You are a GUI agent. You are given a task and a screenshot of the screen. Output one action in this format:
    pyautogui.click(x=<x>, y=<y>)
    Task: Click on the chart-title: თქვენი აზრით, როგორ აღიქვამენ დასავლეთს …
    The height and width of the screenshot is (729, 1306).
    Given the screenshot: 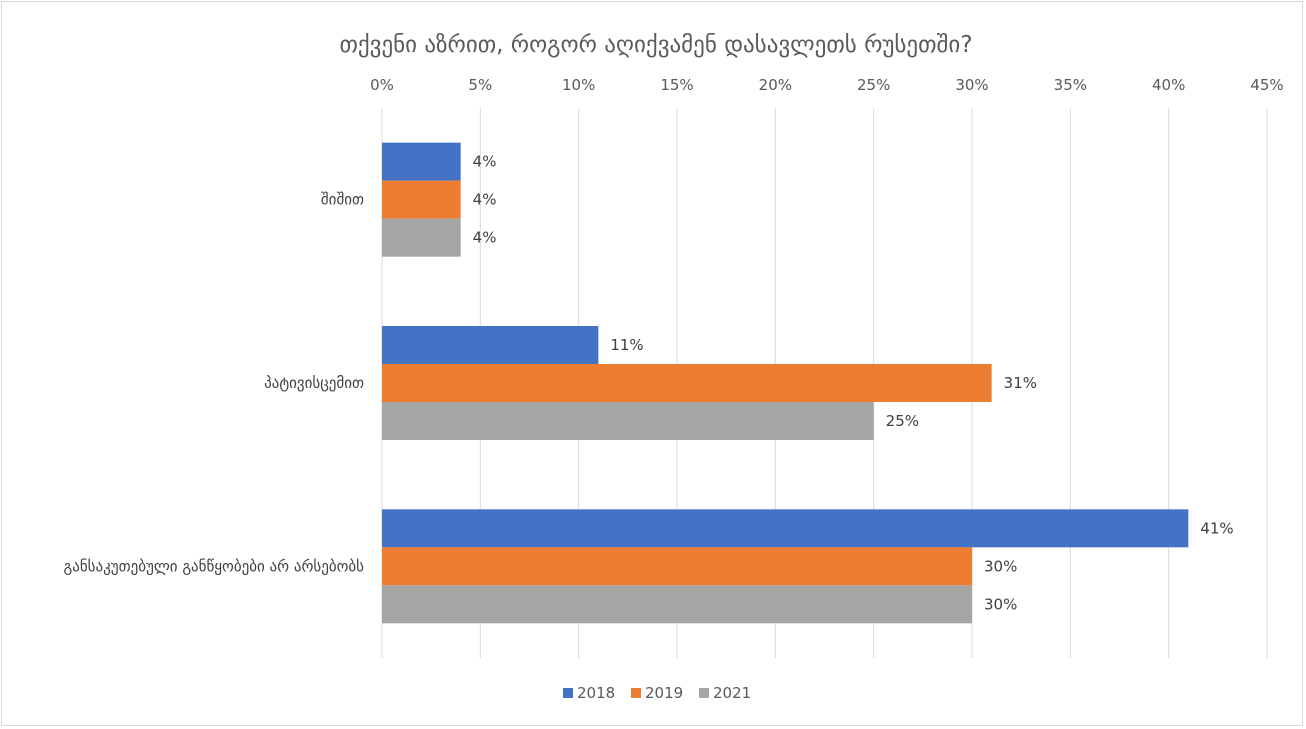 What is the action you would take?
    pyautogui.click(x=655, y=45)
    